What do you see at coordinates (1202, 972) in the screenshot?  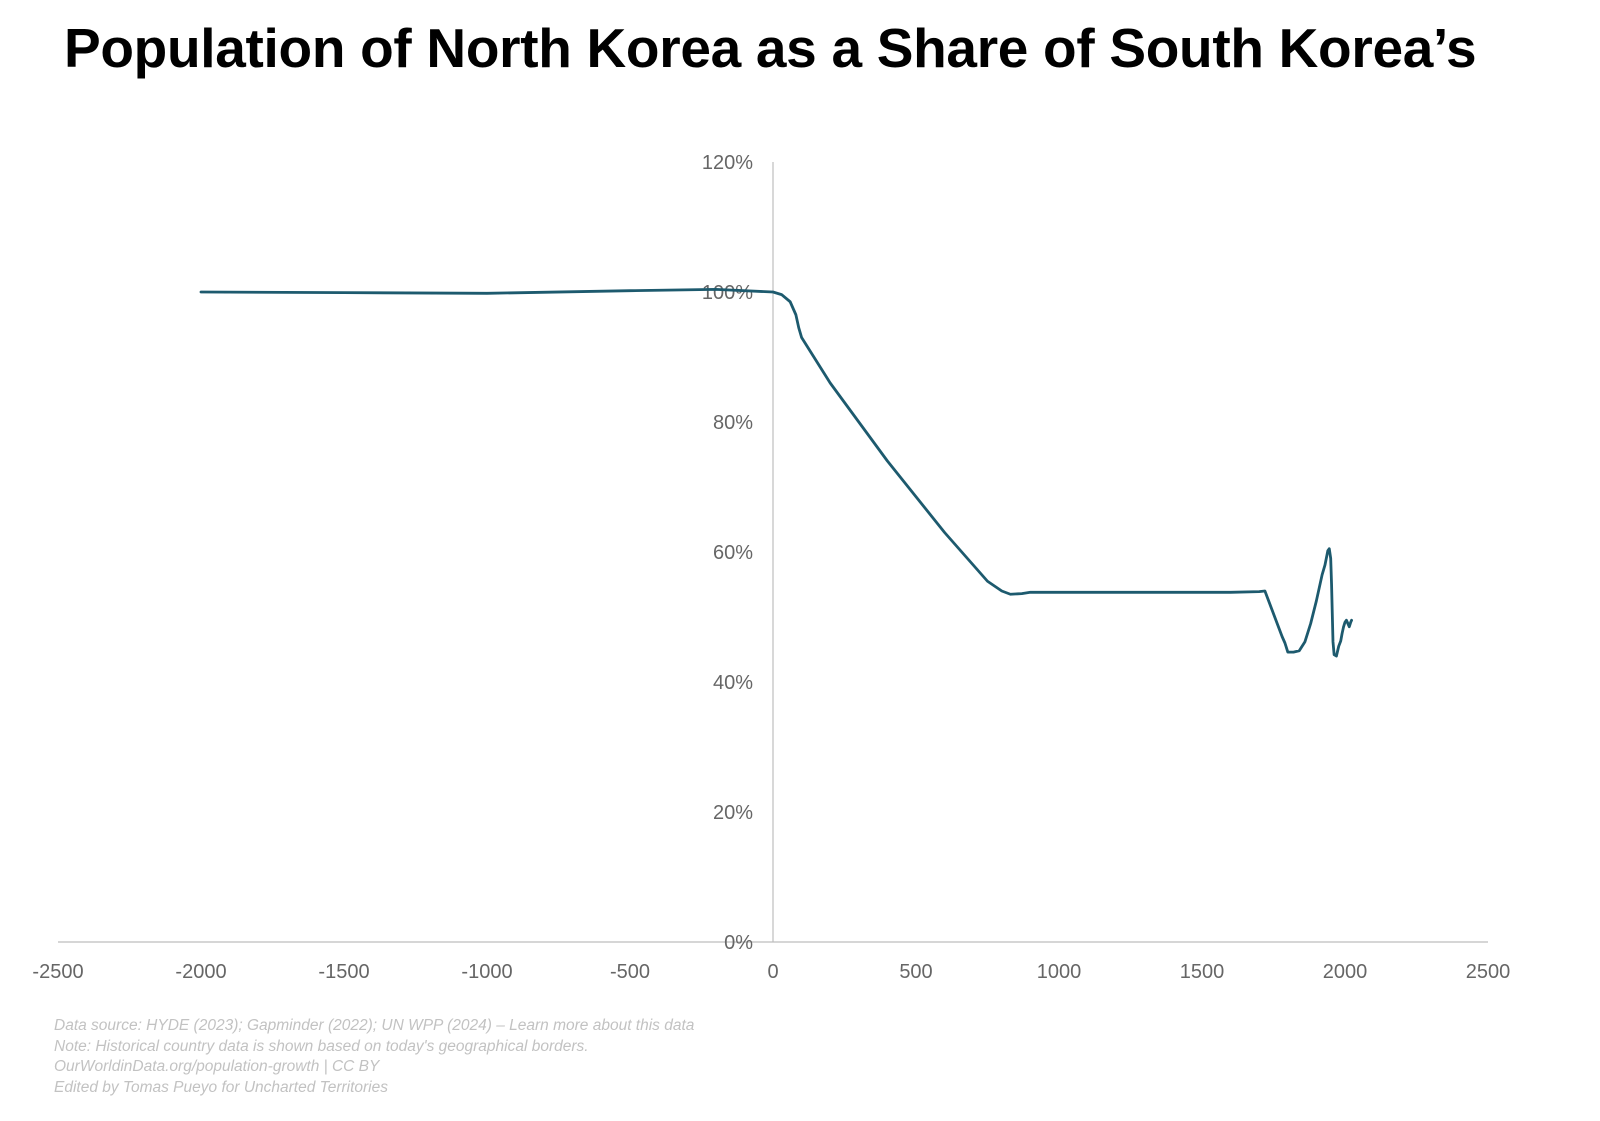 I see `x-tick-label: 1500` at bounding box center [1202, 972].